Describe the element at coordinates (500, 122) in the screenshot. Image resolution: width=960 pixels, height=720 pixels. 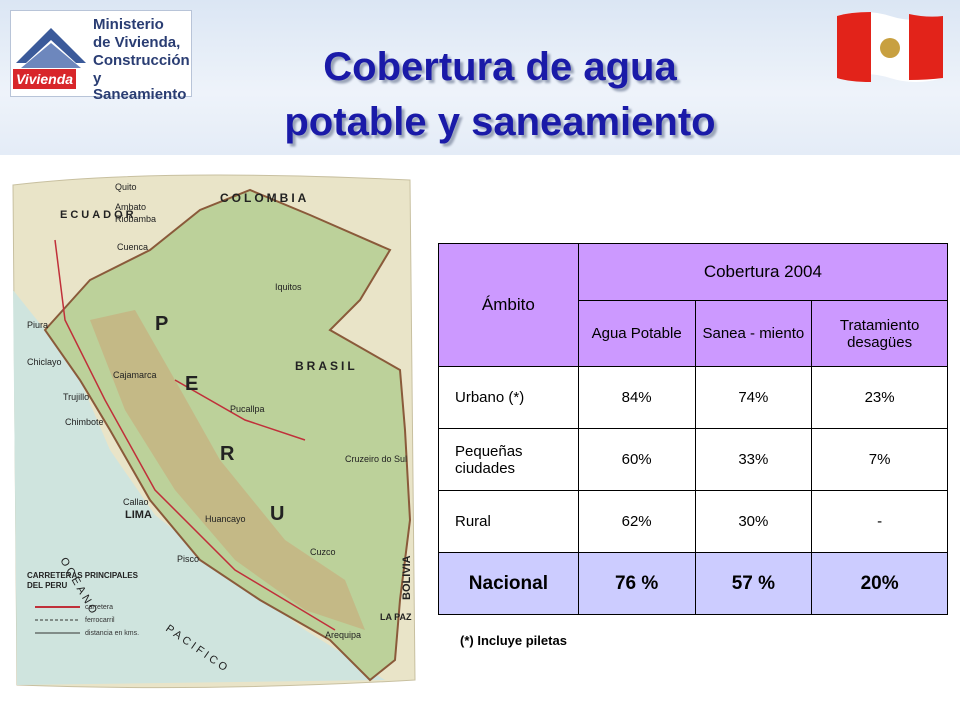
I see `title: potable y saneamiento` at that location.